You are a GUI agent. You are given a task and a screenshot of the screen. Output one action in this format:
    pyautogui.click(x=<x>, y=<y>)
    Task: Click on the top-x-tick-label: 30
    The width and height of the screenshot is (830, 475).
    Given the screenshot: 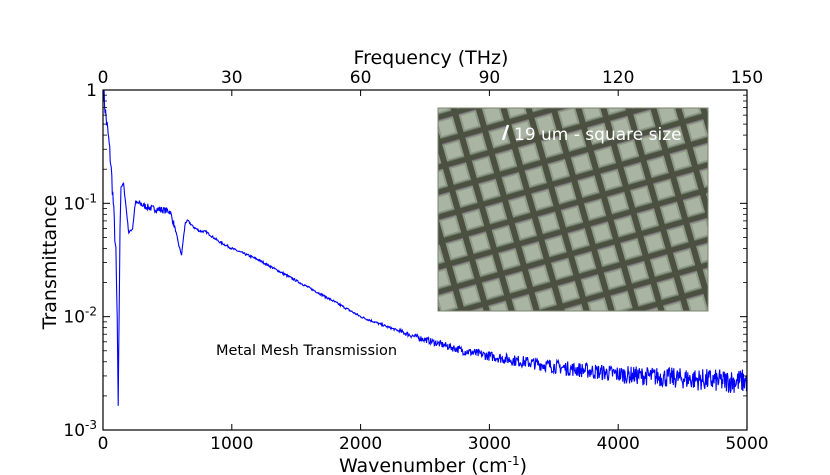 What is the action you would take?
    pyautogui.click(x=232, y=78)
    